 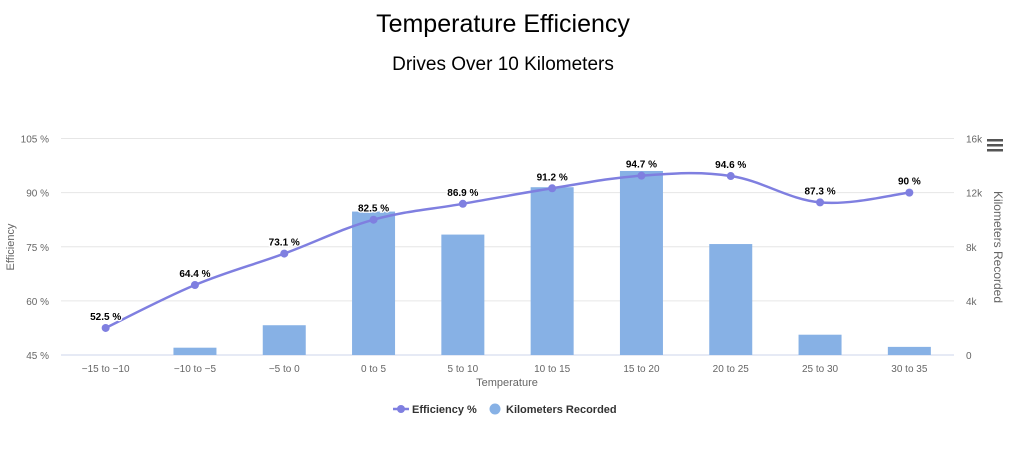 What do you see at coordinates (195, 369) in the screenshot?
I see `x-tick-label: −10 to −5` at bounding box center [195, 369].